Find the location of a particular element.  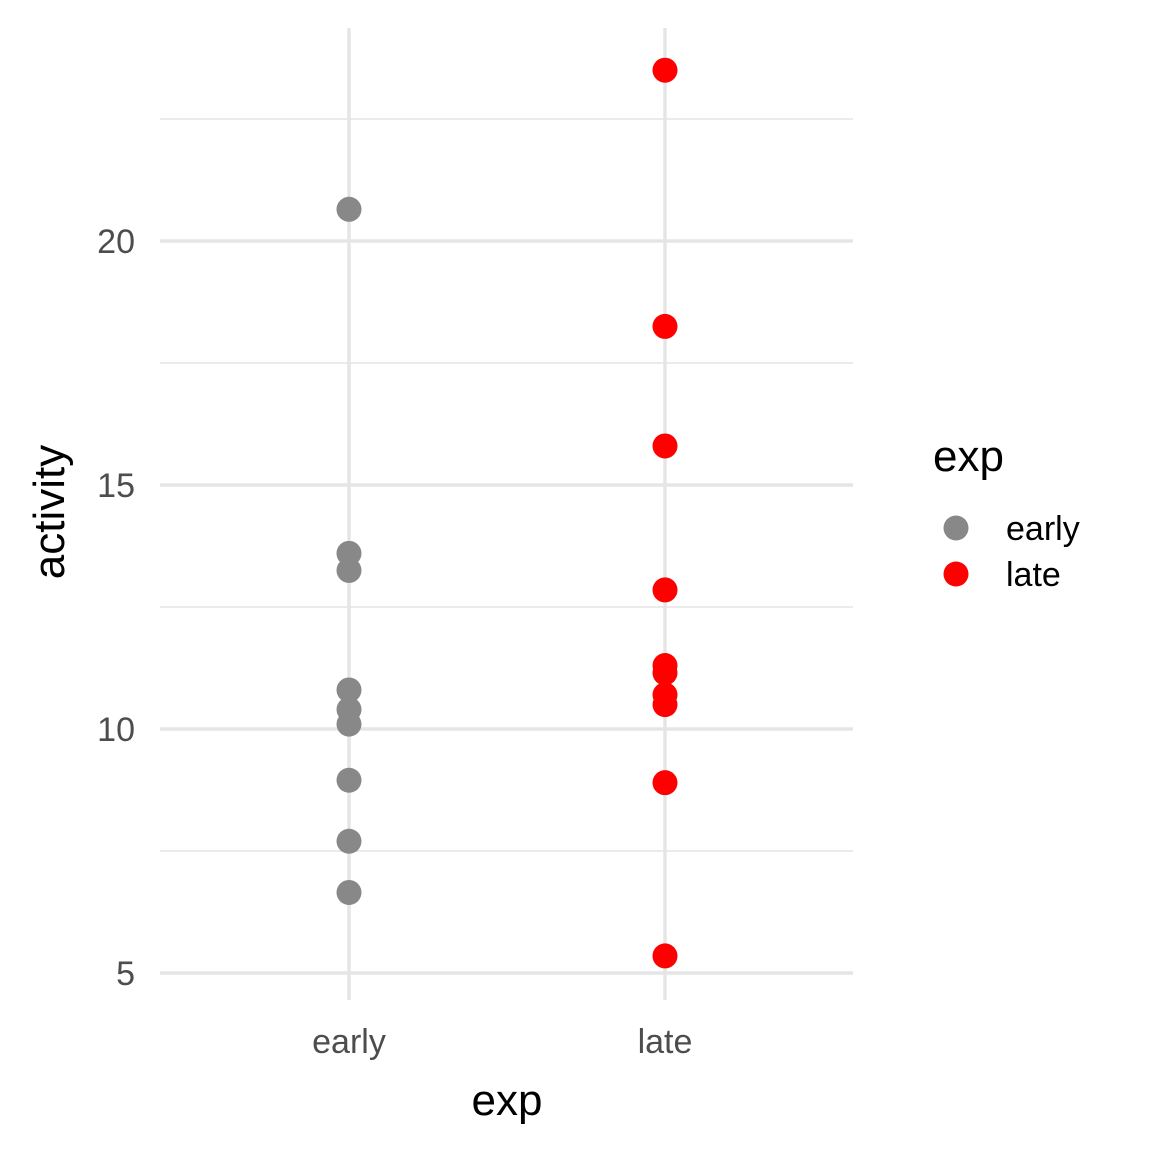

legend-title: exp is located at coordinates (968, 456).